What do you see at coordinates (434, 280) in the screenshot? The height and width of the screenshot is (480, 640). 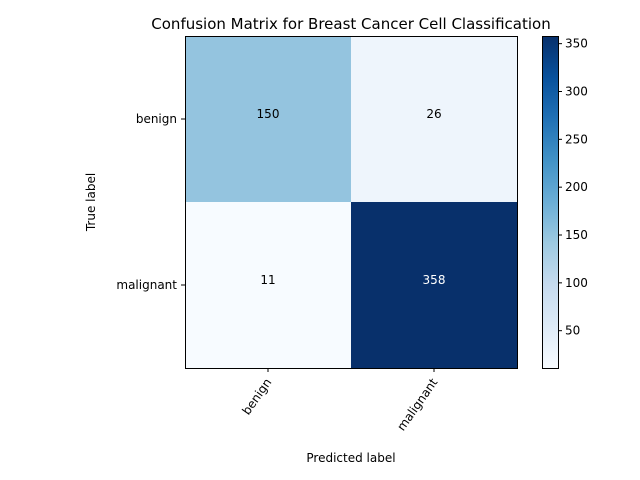 I see `cell-value-label: 358` at bounding box center [434, 280].